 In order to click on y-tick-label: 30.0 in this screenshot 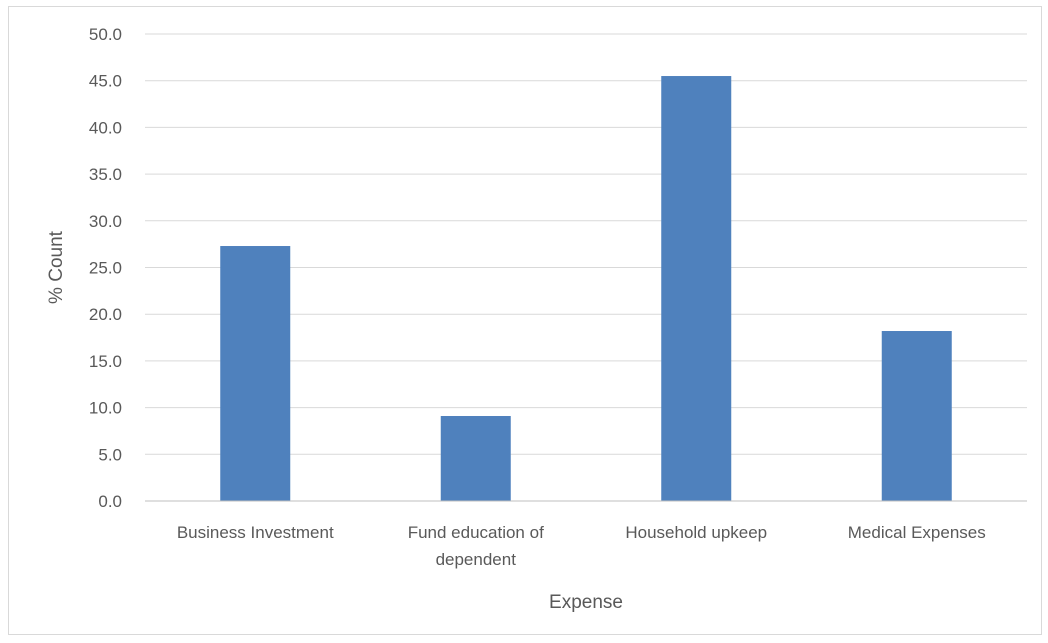, I will do `click(105, 221)`.